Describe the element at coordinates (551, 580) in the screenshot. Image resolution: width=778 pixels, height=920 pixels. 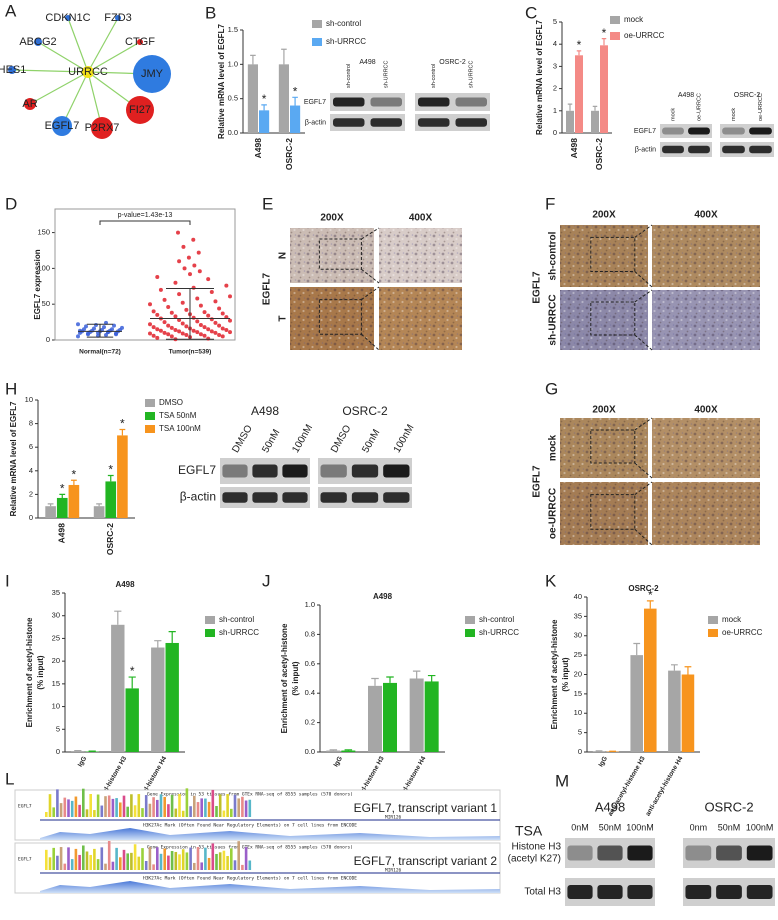
I see `panel-letter: K` at that location.